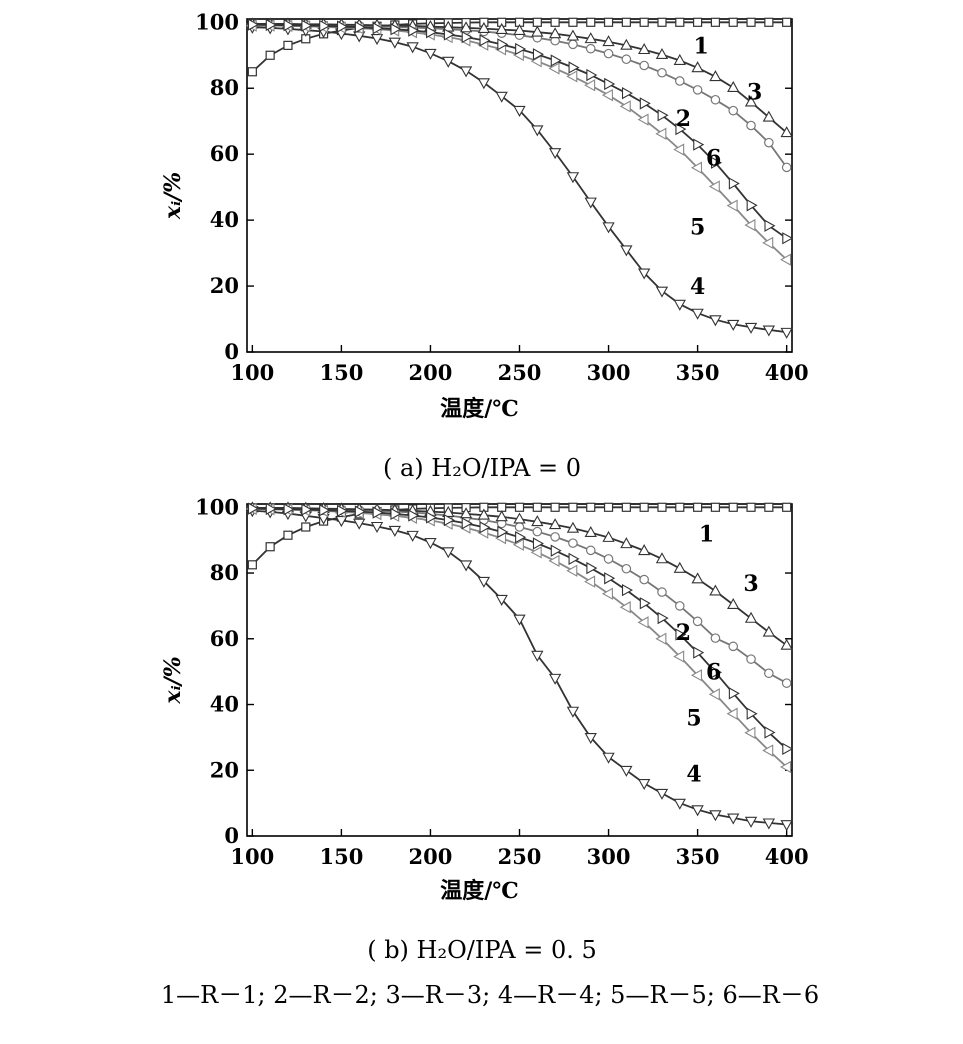 This screenshot has width=963, height=1044. I want to click on x-tick-label: 250, so click(520, 856).